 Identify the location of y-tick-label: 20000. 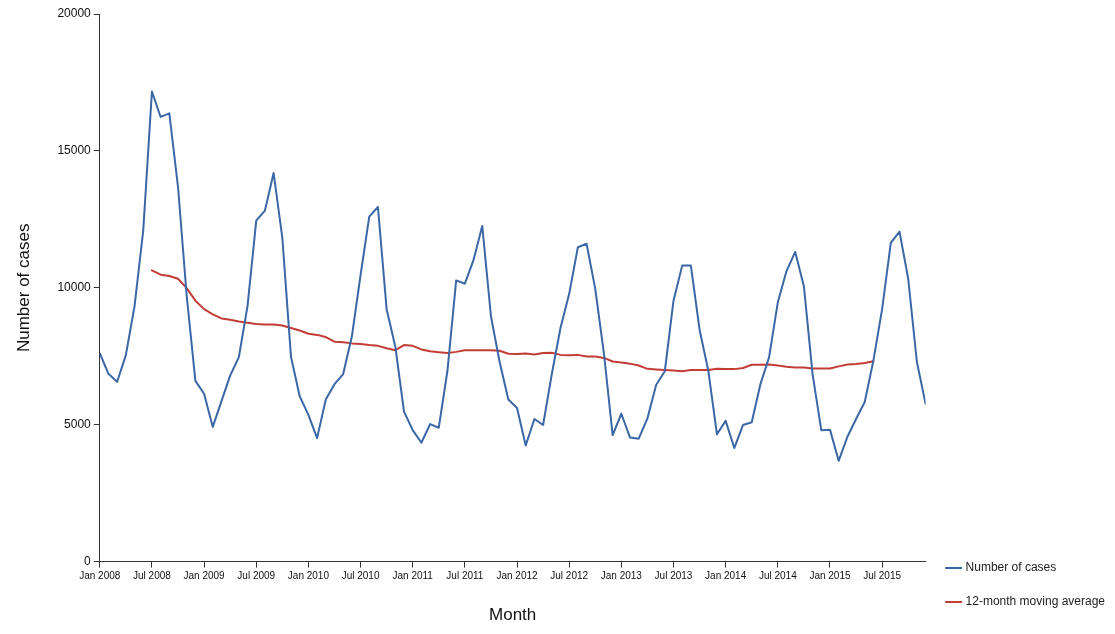
(74, 13).